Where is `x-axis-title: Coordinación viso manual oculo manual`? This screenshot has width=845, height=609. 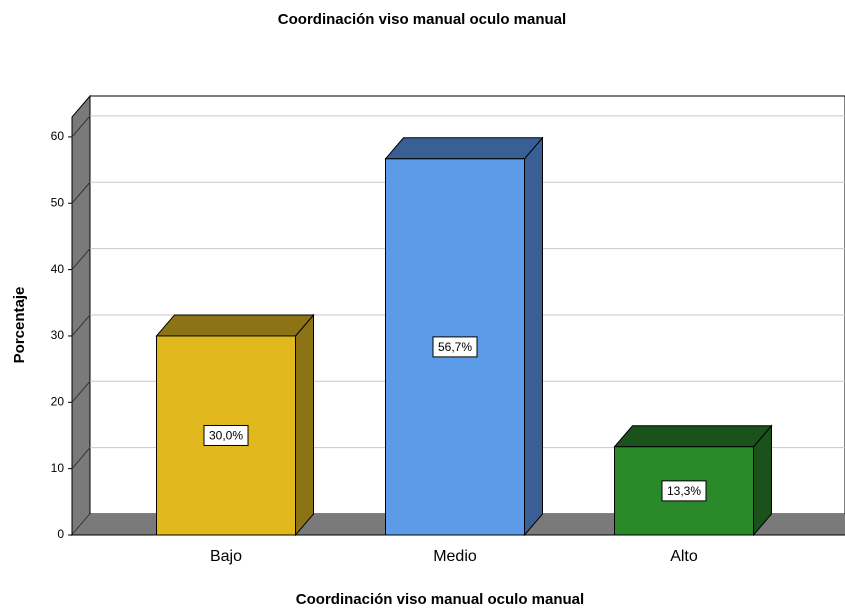
x-axis-title: Coordinación viso manual oculo manual is located at coordinates (440, 599).